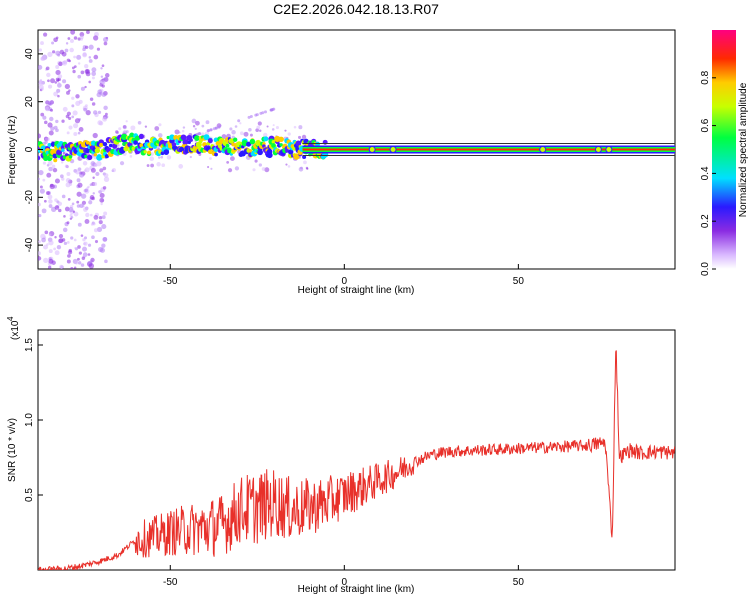 The image size is (750, 600). I want to click on y-scale-annotation: (x10 4, so click(13, 328).